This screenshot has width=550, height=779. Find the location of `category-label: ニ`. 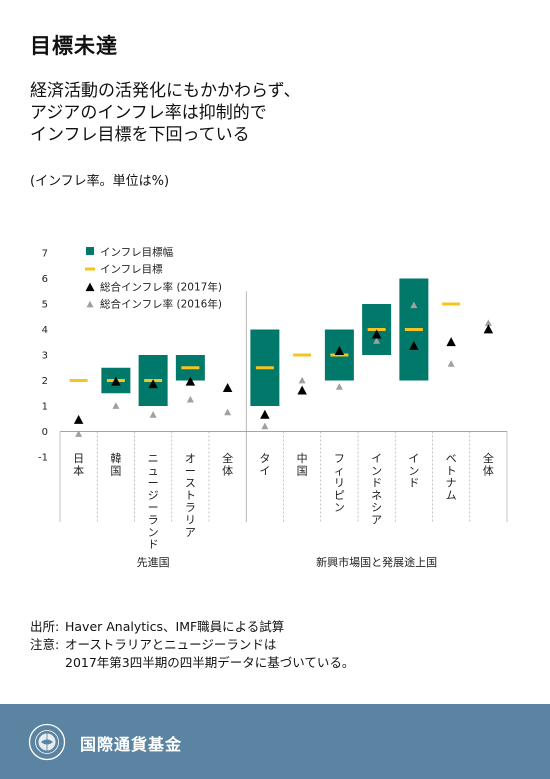

category-label: ニ is located at coordinates (153, 458).